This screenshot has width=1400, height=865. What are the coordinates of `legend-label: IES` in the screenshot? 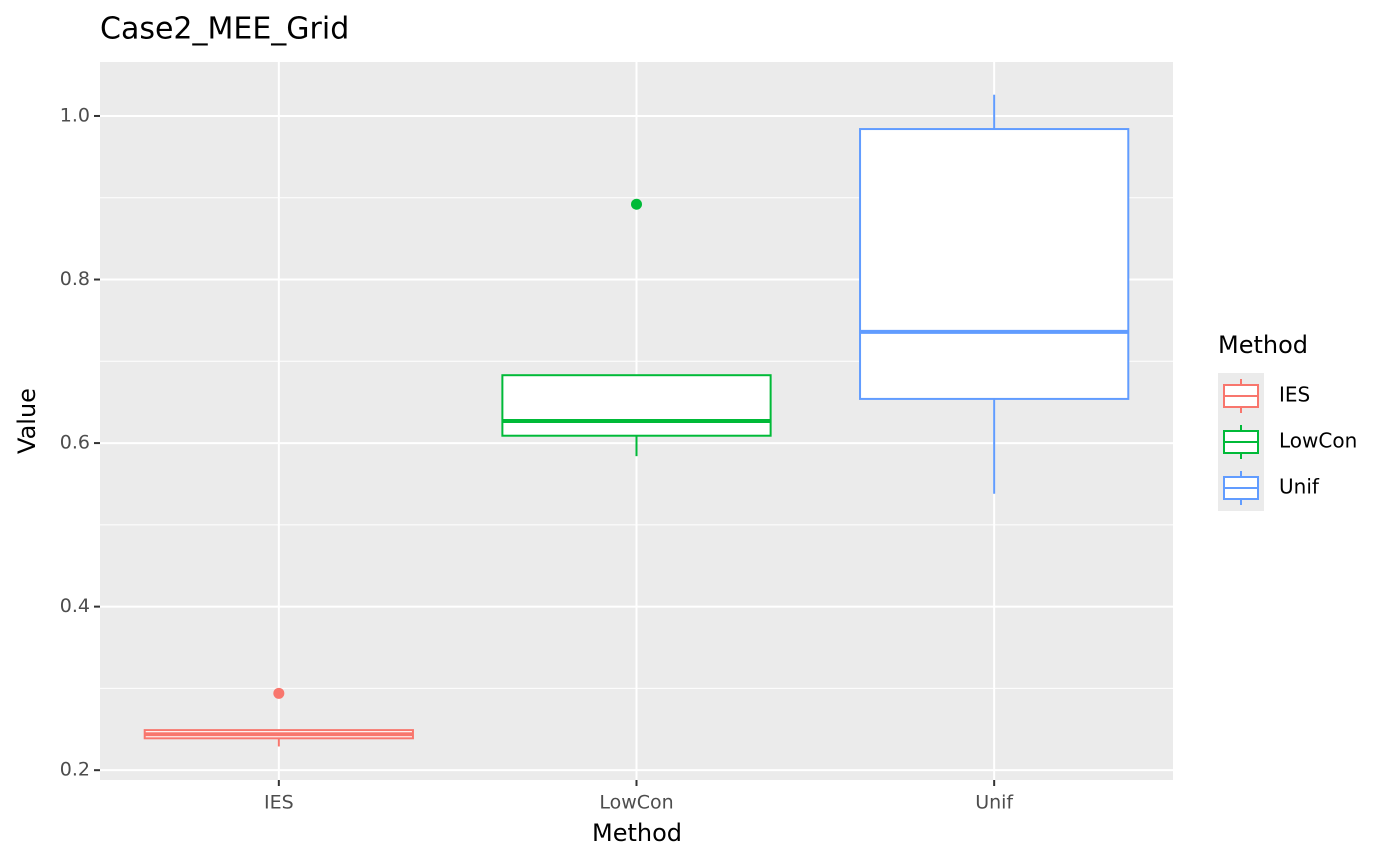 It's located at (1294, 395).